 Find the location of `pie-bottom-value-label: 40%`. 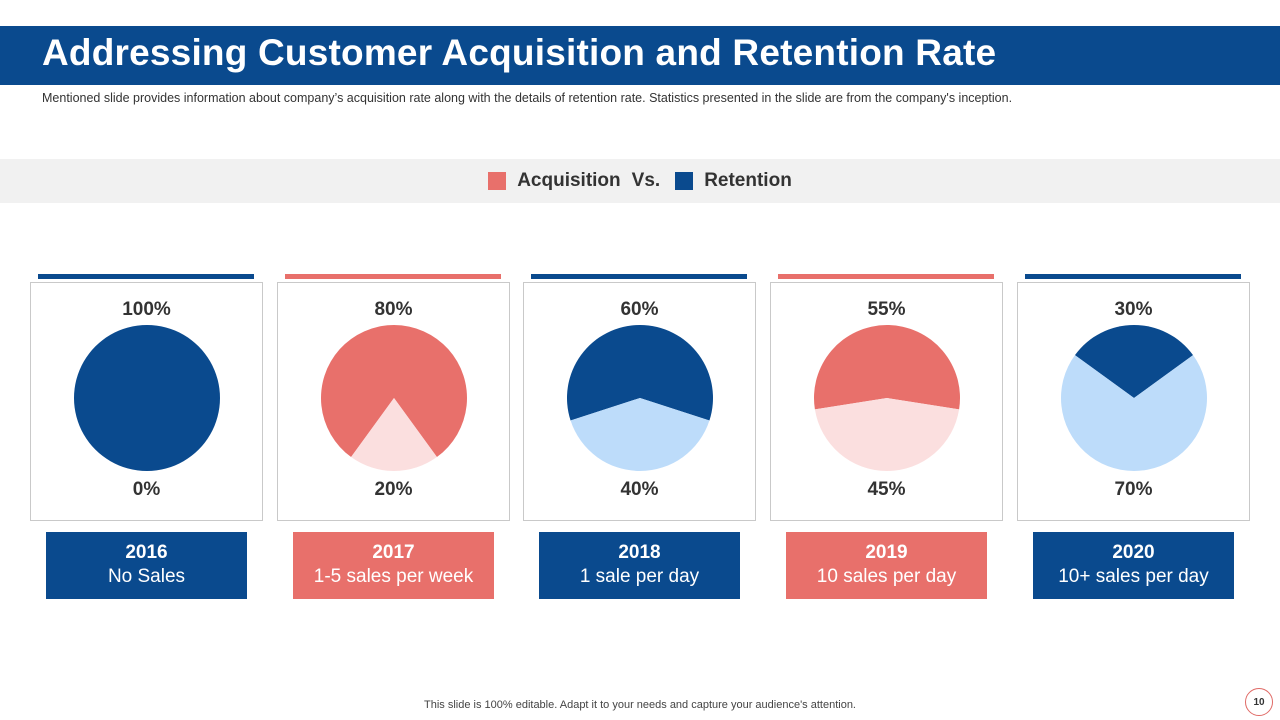

pie-bottom-value-label: 40% is located at coordinates (639, 489).